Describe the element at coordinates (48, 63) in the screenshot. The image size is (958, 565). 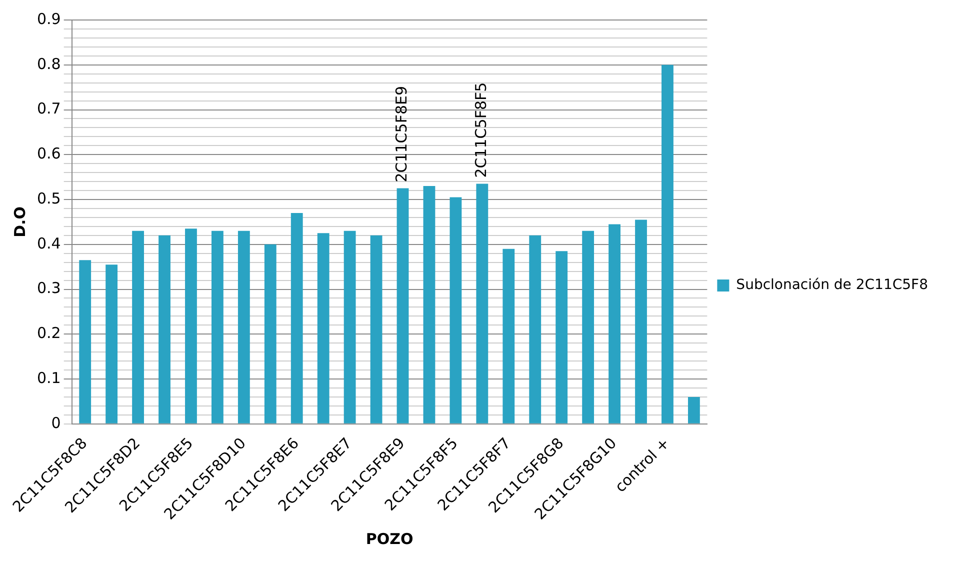
I see `y-tick-label: 0.8` at that location.